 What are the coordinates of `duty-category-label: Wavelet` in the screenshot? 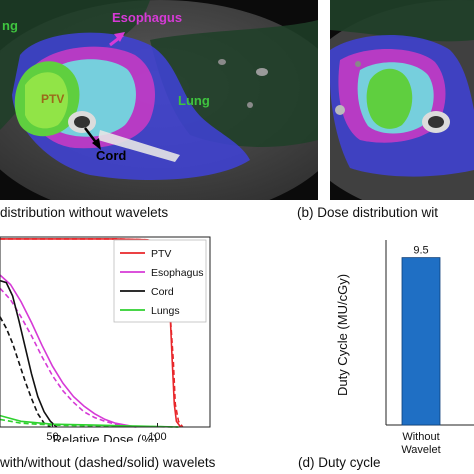 It's located at (420, 449).